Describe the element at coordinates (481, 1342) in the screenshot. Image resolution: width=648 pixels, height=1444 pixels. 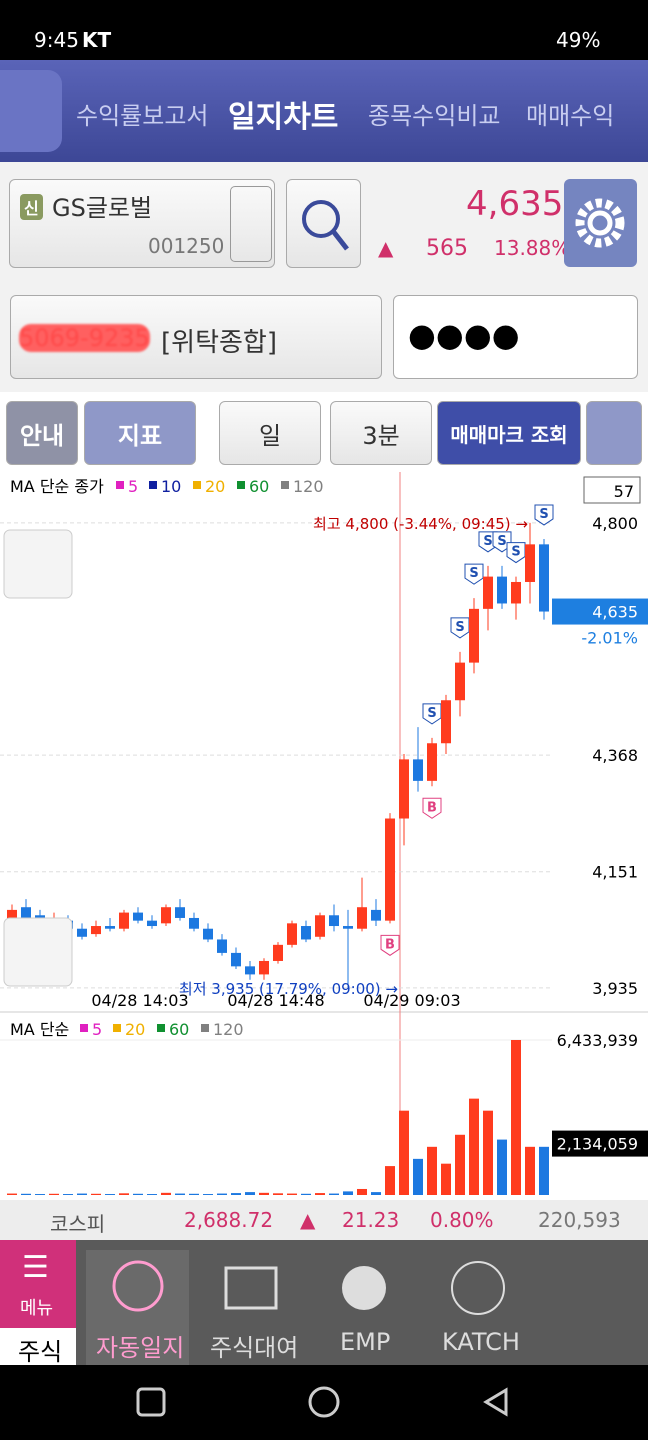
I see `nav-item: KATCH` at that location.